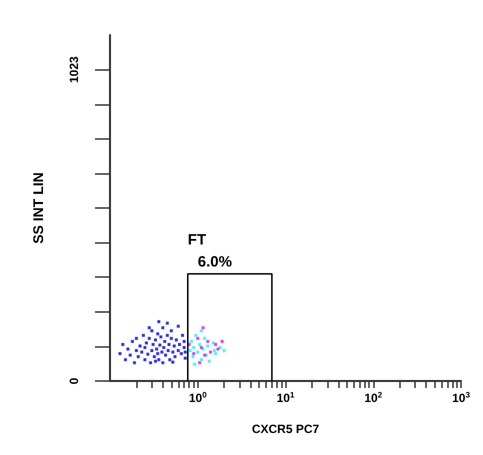  I want to click on x-axis-title: CXCR5 PC7, so click(286, 429).